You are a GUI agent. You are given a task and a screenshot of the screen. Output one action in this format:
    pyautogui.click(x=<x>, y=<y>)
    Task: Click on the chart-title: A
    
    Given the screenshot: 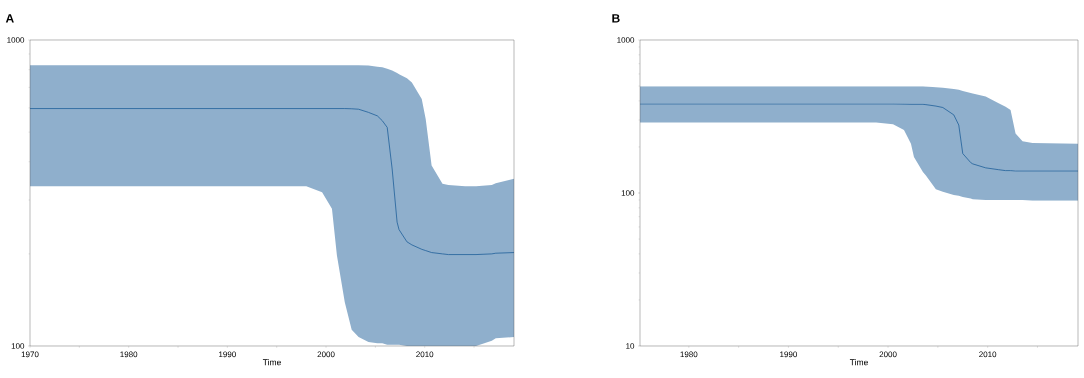 What is the action you would take?
    pyautogui.click(x=9, y=18)
    